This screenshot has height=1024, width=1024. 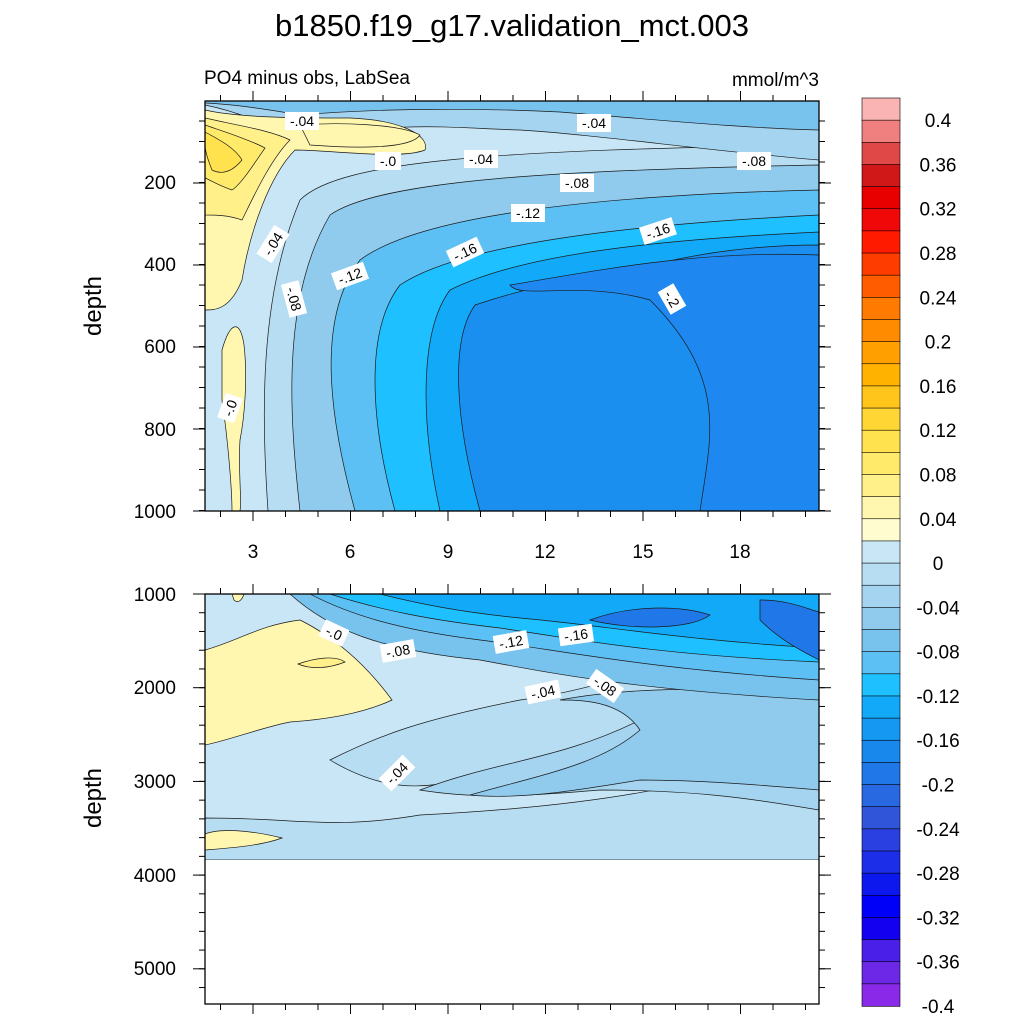 I want to click on y-tick-label: 4000, so click(x=155, y=876).